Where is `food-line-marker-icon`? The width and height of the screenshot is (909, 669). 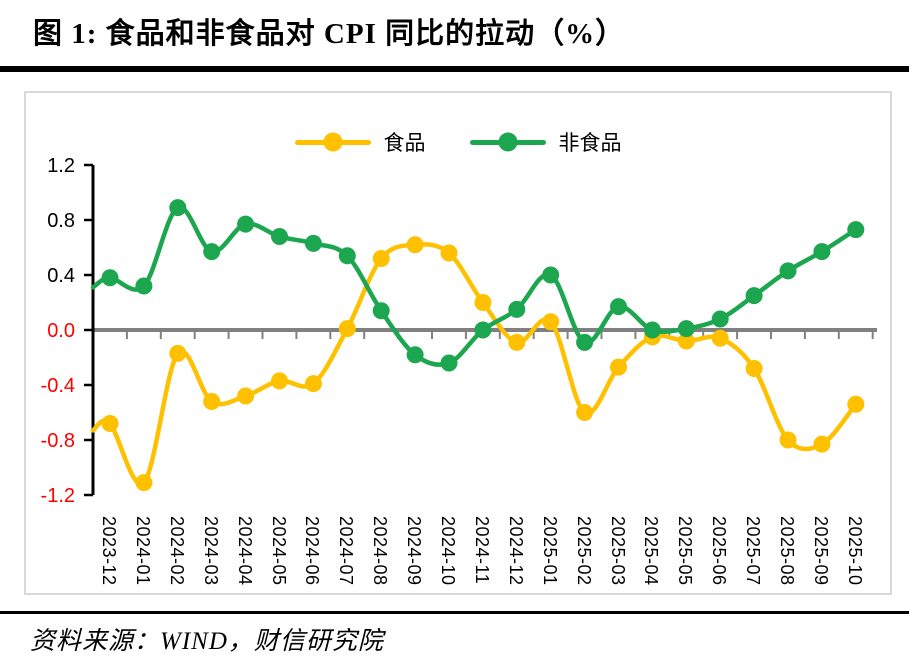
food-line-marker-icon is located at coordinates (332, 142).